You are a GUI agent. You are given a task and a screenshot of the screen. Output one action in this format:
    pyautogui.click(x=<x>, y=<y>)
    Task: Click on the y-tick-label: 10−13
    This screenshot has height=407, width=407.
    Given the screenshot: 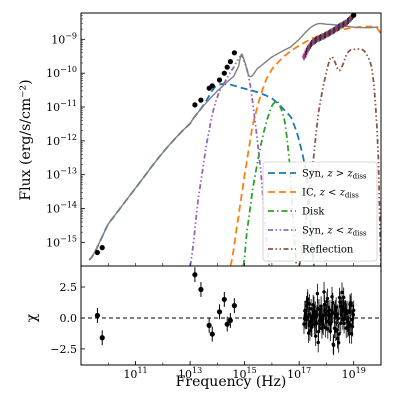 What is the action you would take?
    pyautogui.click(x=61, y=174)
    